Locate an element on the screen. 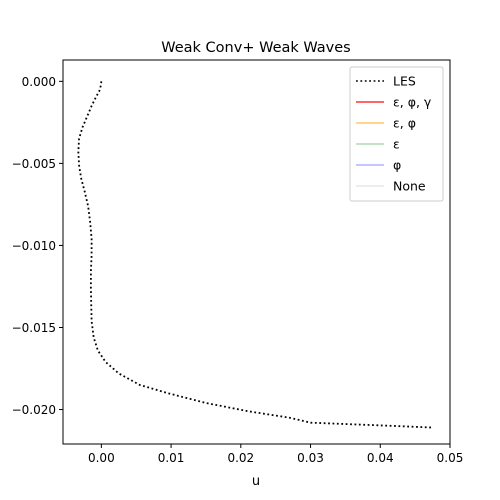  x-tick-label: 0.02 is located at coordinates (240, 458).